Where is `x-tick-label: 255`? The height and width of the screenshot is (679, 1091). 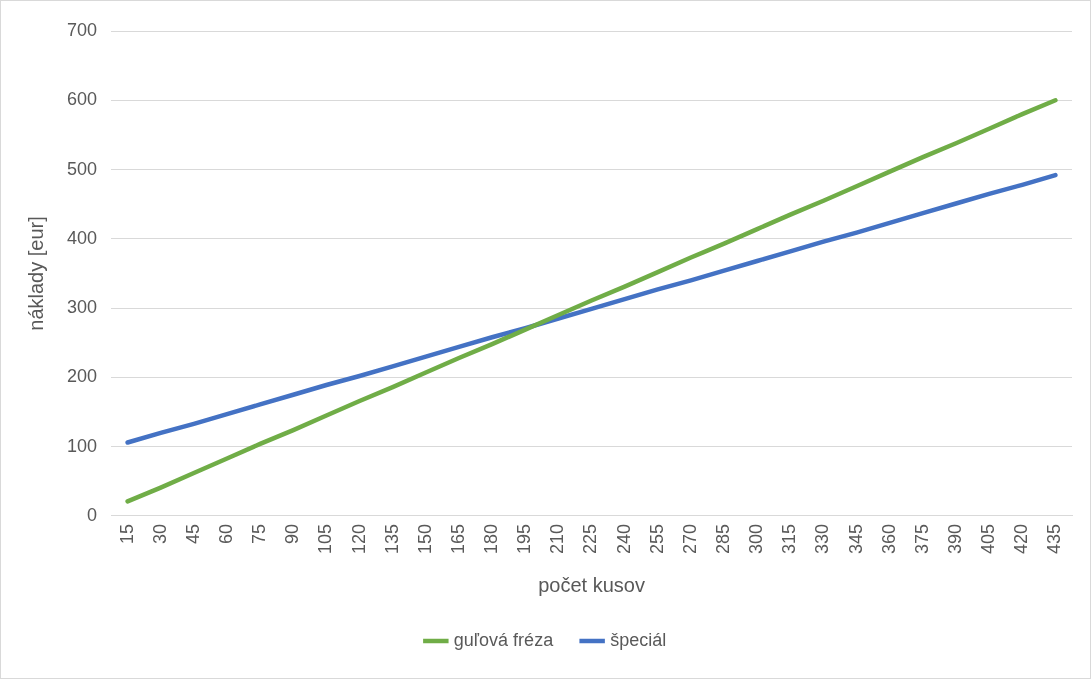
x-tick-label: 255 is located at coordinates (656, 539).